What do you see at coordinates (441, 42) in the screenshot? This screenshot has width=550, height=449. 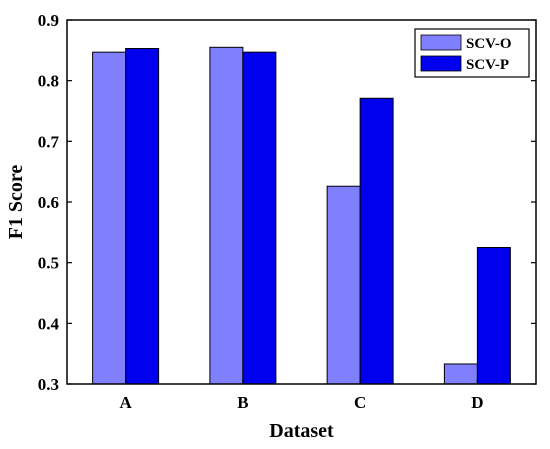 I see `legend-swatch-scv-o` at bounding box center [441, 42].